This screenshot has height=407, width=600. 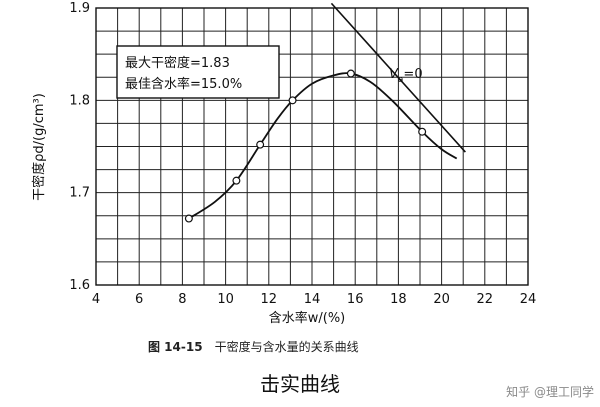 I want to click on x-tick-label: 10, so click(x=225, y=299).